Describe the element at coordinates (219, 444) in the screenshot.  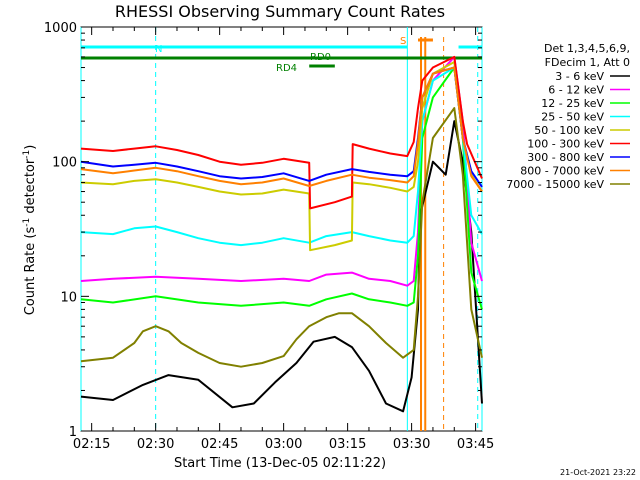
I see `x-tick-label: 02:45` at that location.